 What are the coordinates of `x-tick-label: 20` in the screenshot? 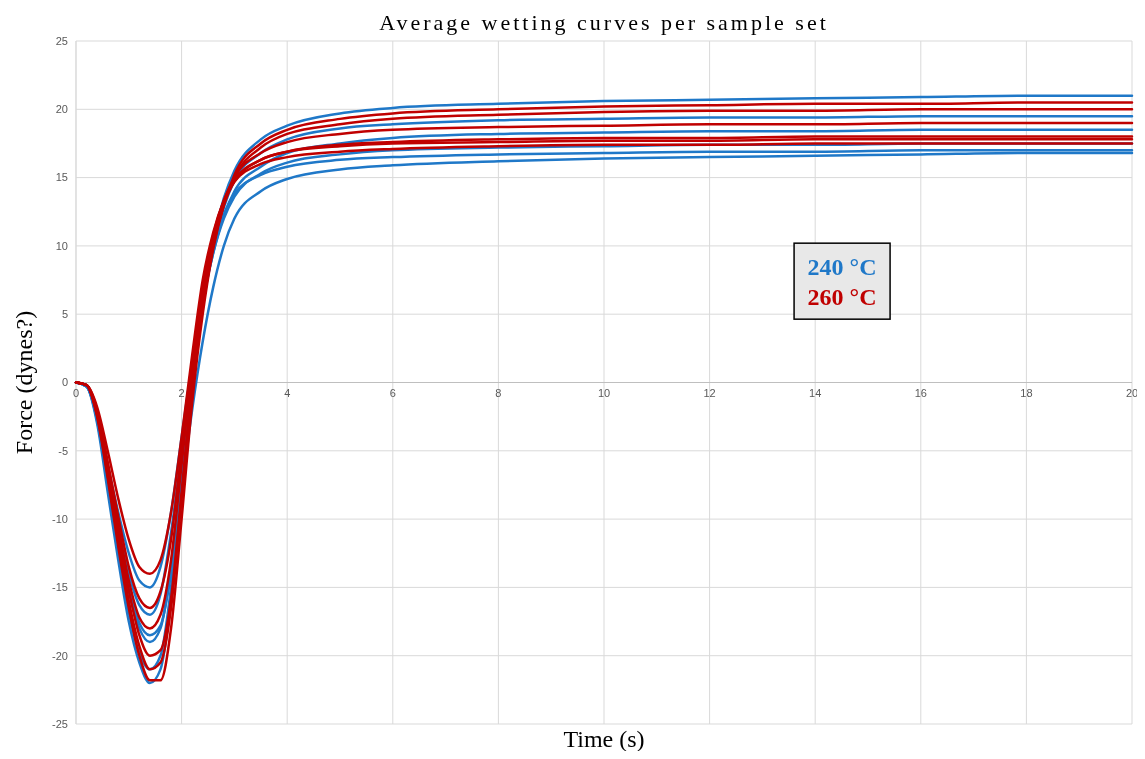 It's located at (1132, 392).